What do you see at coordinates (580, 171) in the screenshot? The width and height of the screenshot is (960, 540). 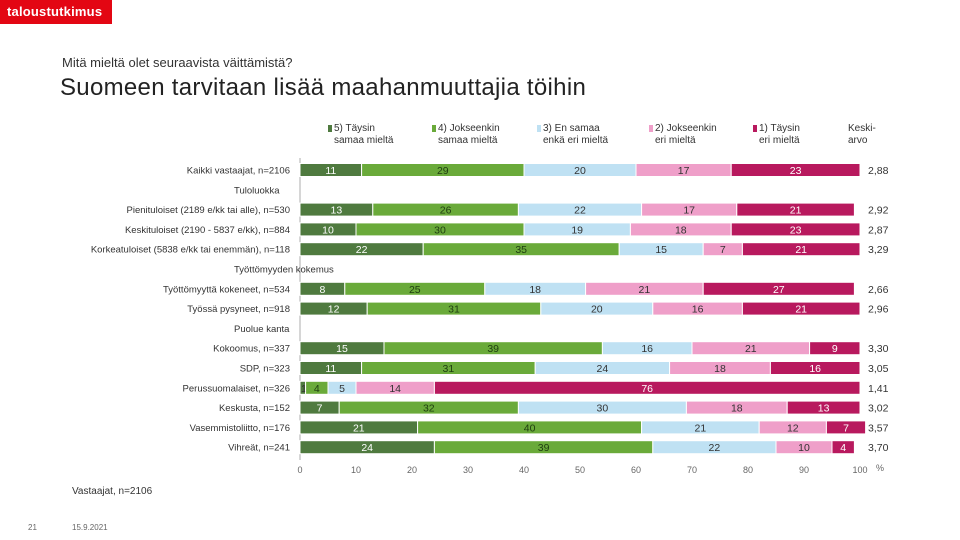 I see `data-label: 20` at bounding box center [580, 171].